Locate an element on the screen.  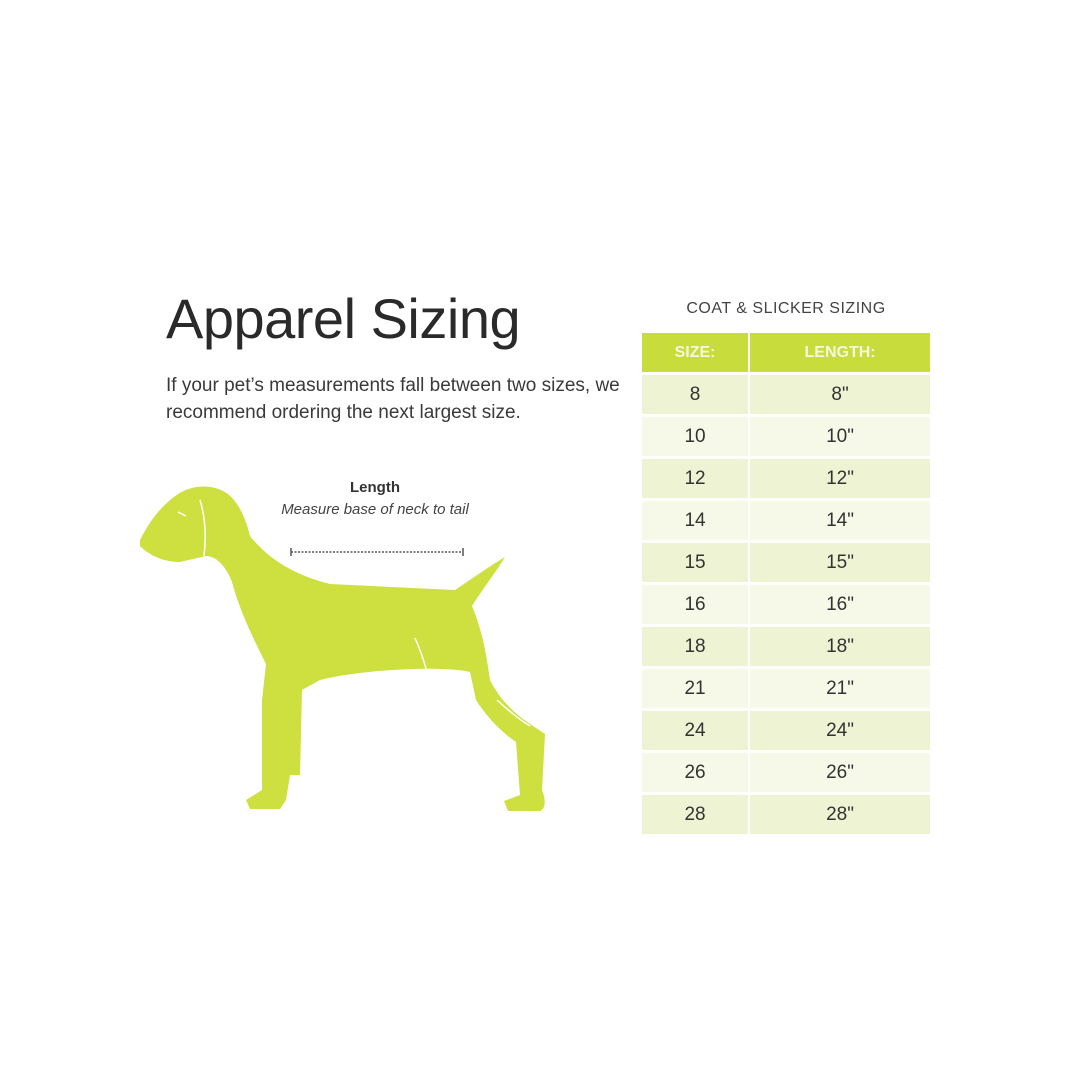
length-cell: 8" is located at coordinates (839, 395).